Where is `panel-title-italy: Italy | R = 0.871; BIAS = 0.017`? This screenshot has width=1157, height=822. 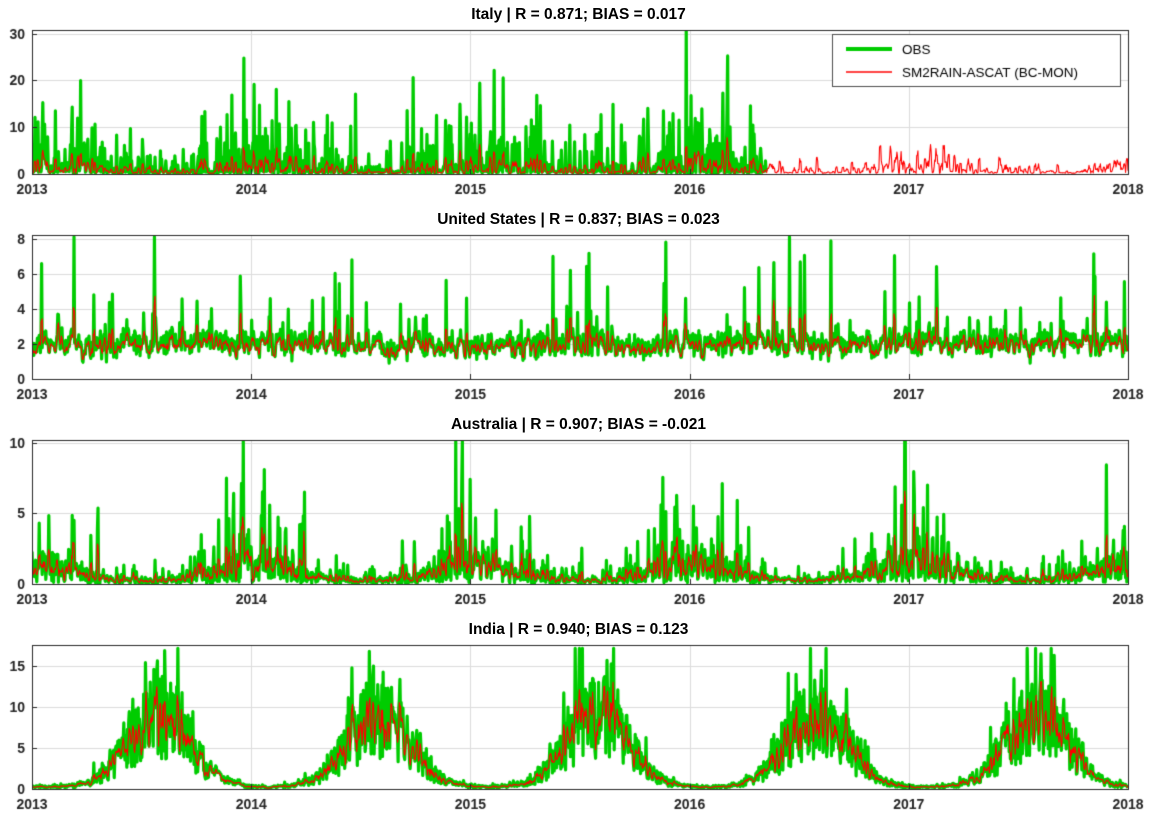 panel-title-italy: Italy | R = 0.871; BIAS = 0.017 is located at coordinates (578, 14).